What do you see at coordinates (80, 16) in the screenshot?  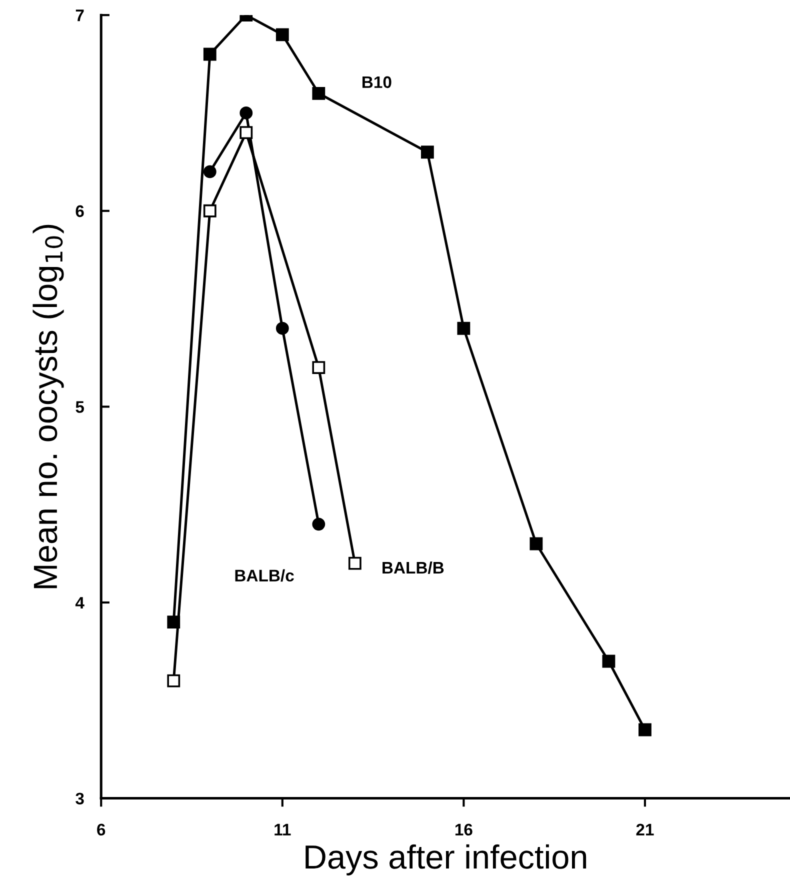 I see `y-tick-label: 7` at bounding box center [80, 16].